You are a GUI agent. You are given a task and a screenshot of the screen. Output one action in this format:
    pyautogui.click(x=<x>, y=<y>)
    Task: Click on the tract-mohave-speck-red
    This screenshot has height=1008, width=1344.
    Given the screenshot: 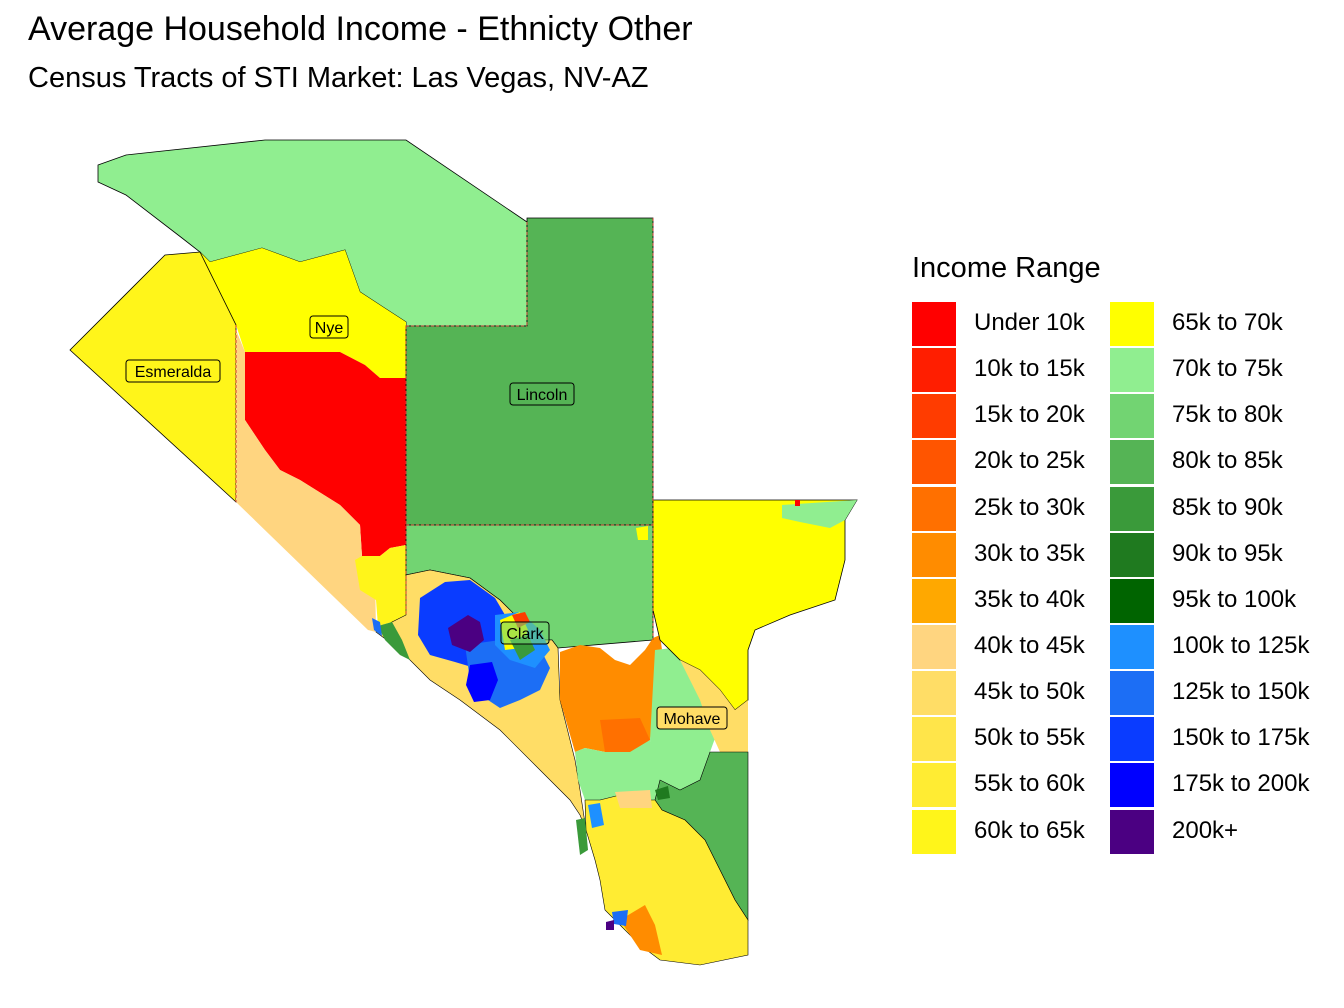 What is the action you would take?
    pyautogui.click(x=797, y=503)
    